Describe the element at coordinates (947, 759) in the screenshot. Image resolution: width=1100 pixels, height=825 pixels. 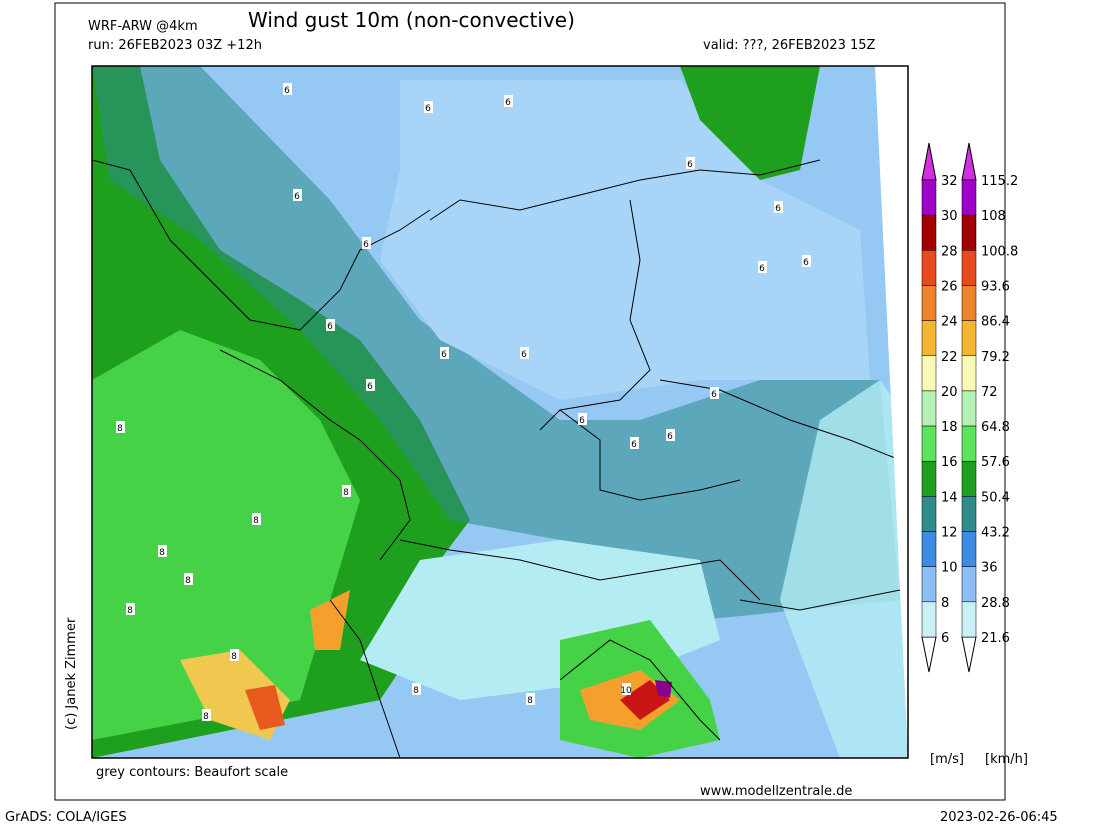
I see `unit-ms: [m/s]` at that location.